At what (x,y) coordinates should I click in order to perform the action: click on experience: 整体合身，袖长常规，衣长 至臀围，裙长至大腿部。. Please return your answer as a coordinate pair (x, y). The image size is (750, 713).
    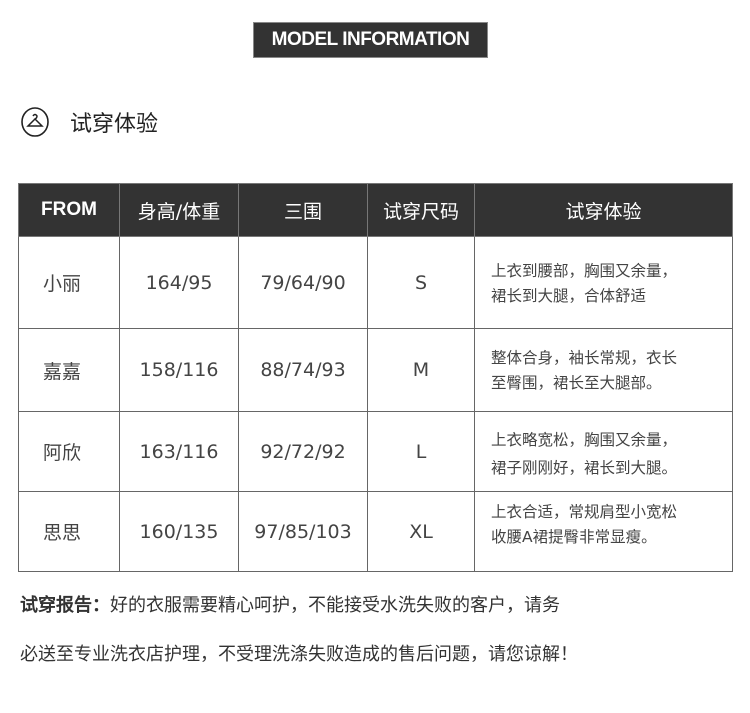
    Looking at the image, I should click on (603, 370).